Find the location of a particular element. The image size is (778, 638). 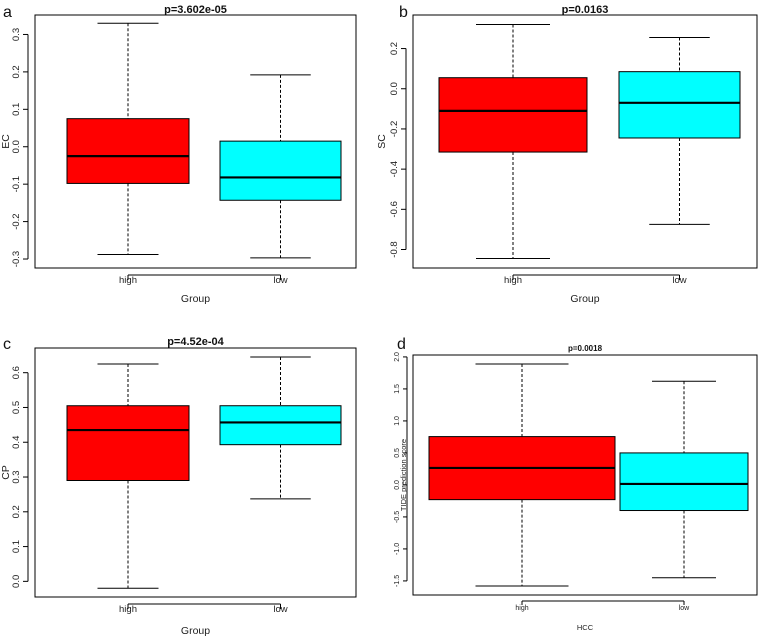

y-tick-label: -0.5 is located at coordinates (397, 517).